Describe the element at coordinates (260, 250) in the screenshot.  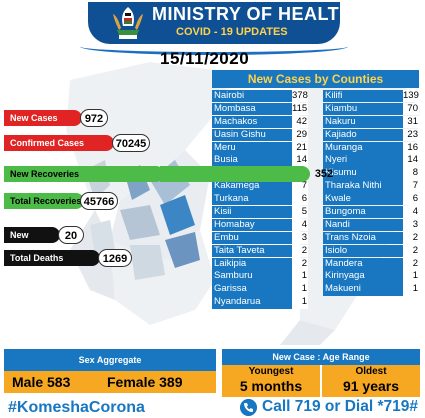
I see `county-row: Taita Taveta 2` at that location.